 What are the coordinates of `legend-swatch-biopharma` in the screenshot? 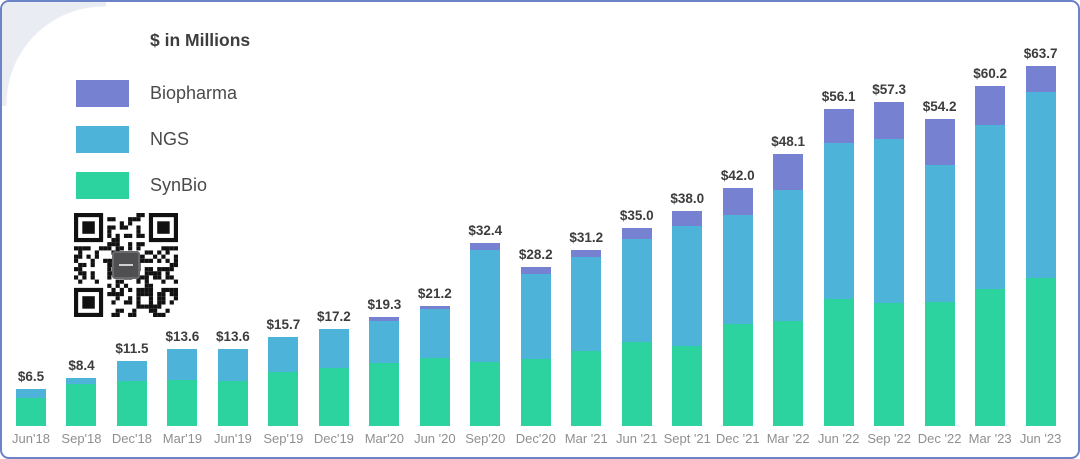 It's located at (102, 93).